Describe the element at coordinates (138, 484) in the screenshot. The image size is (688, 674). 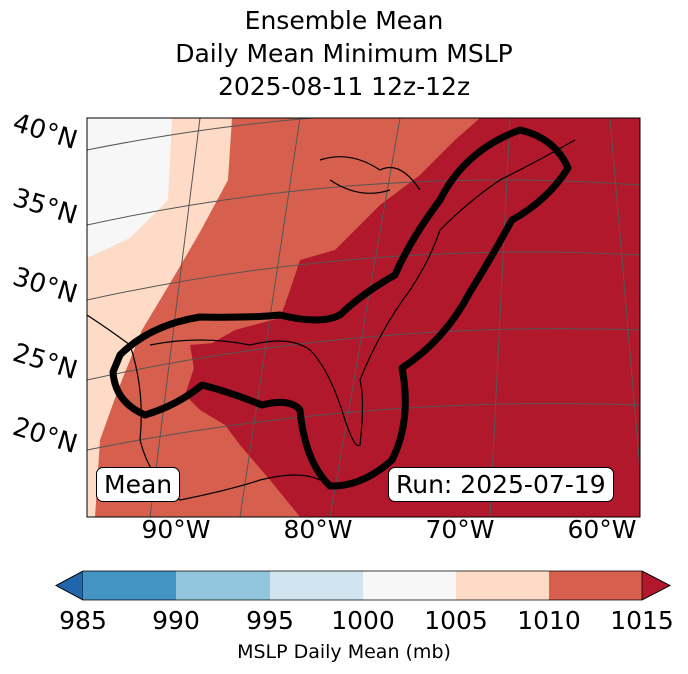
I see `mean-label-box: Mean` at that location.